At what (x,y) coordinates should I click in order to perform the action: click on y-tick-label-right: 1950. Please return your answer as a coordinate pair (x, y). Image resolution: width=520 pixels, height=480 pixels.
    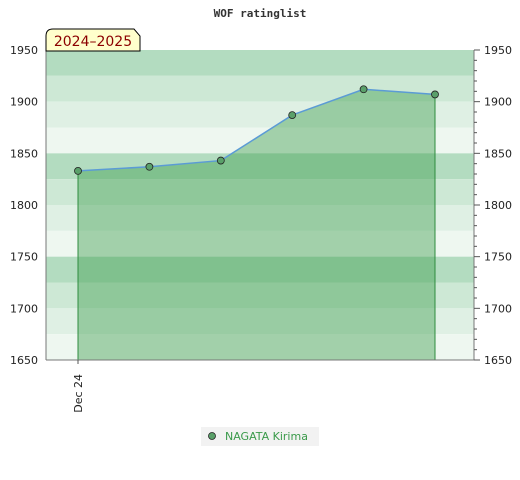
    Looking at the image, I should click on (498, 50).